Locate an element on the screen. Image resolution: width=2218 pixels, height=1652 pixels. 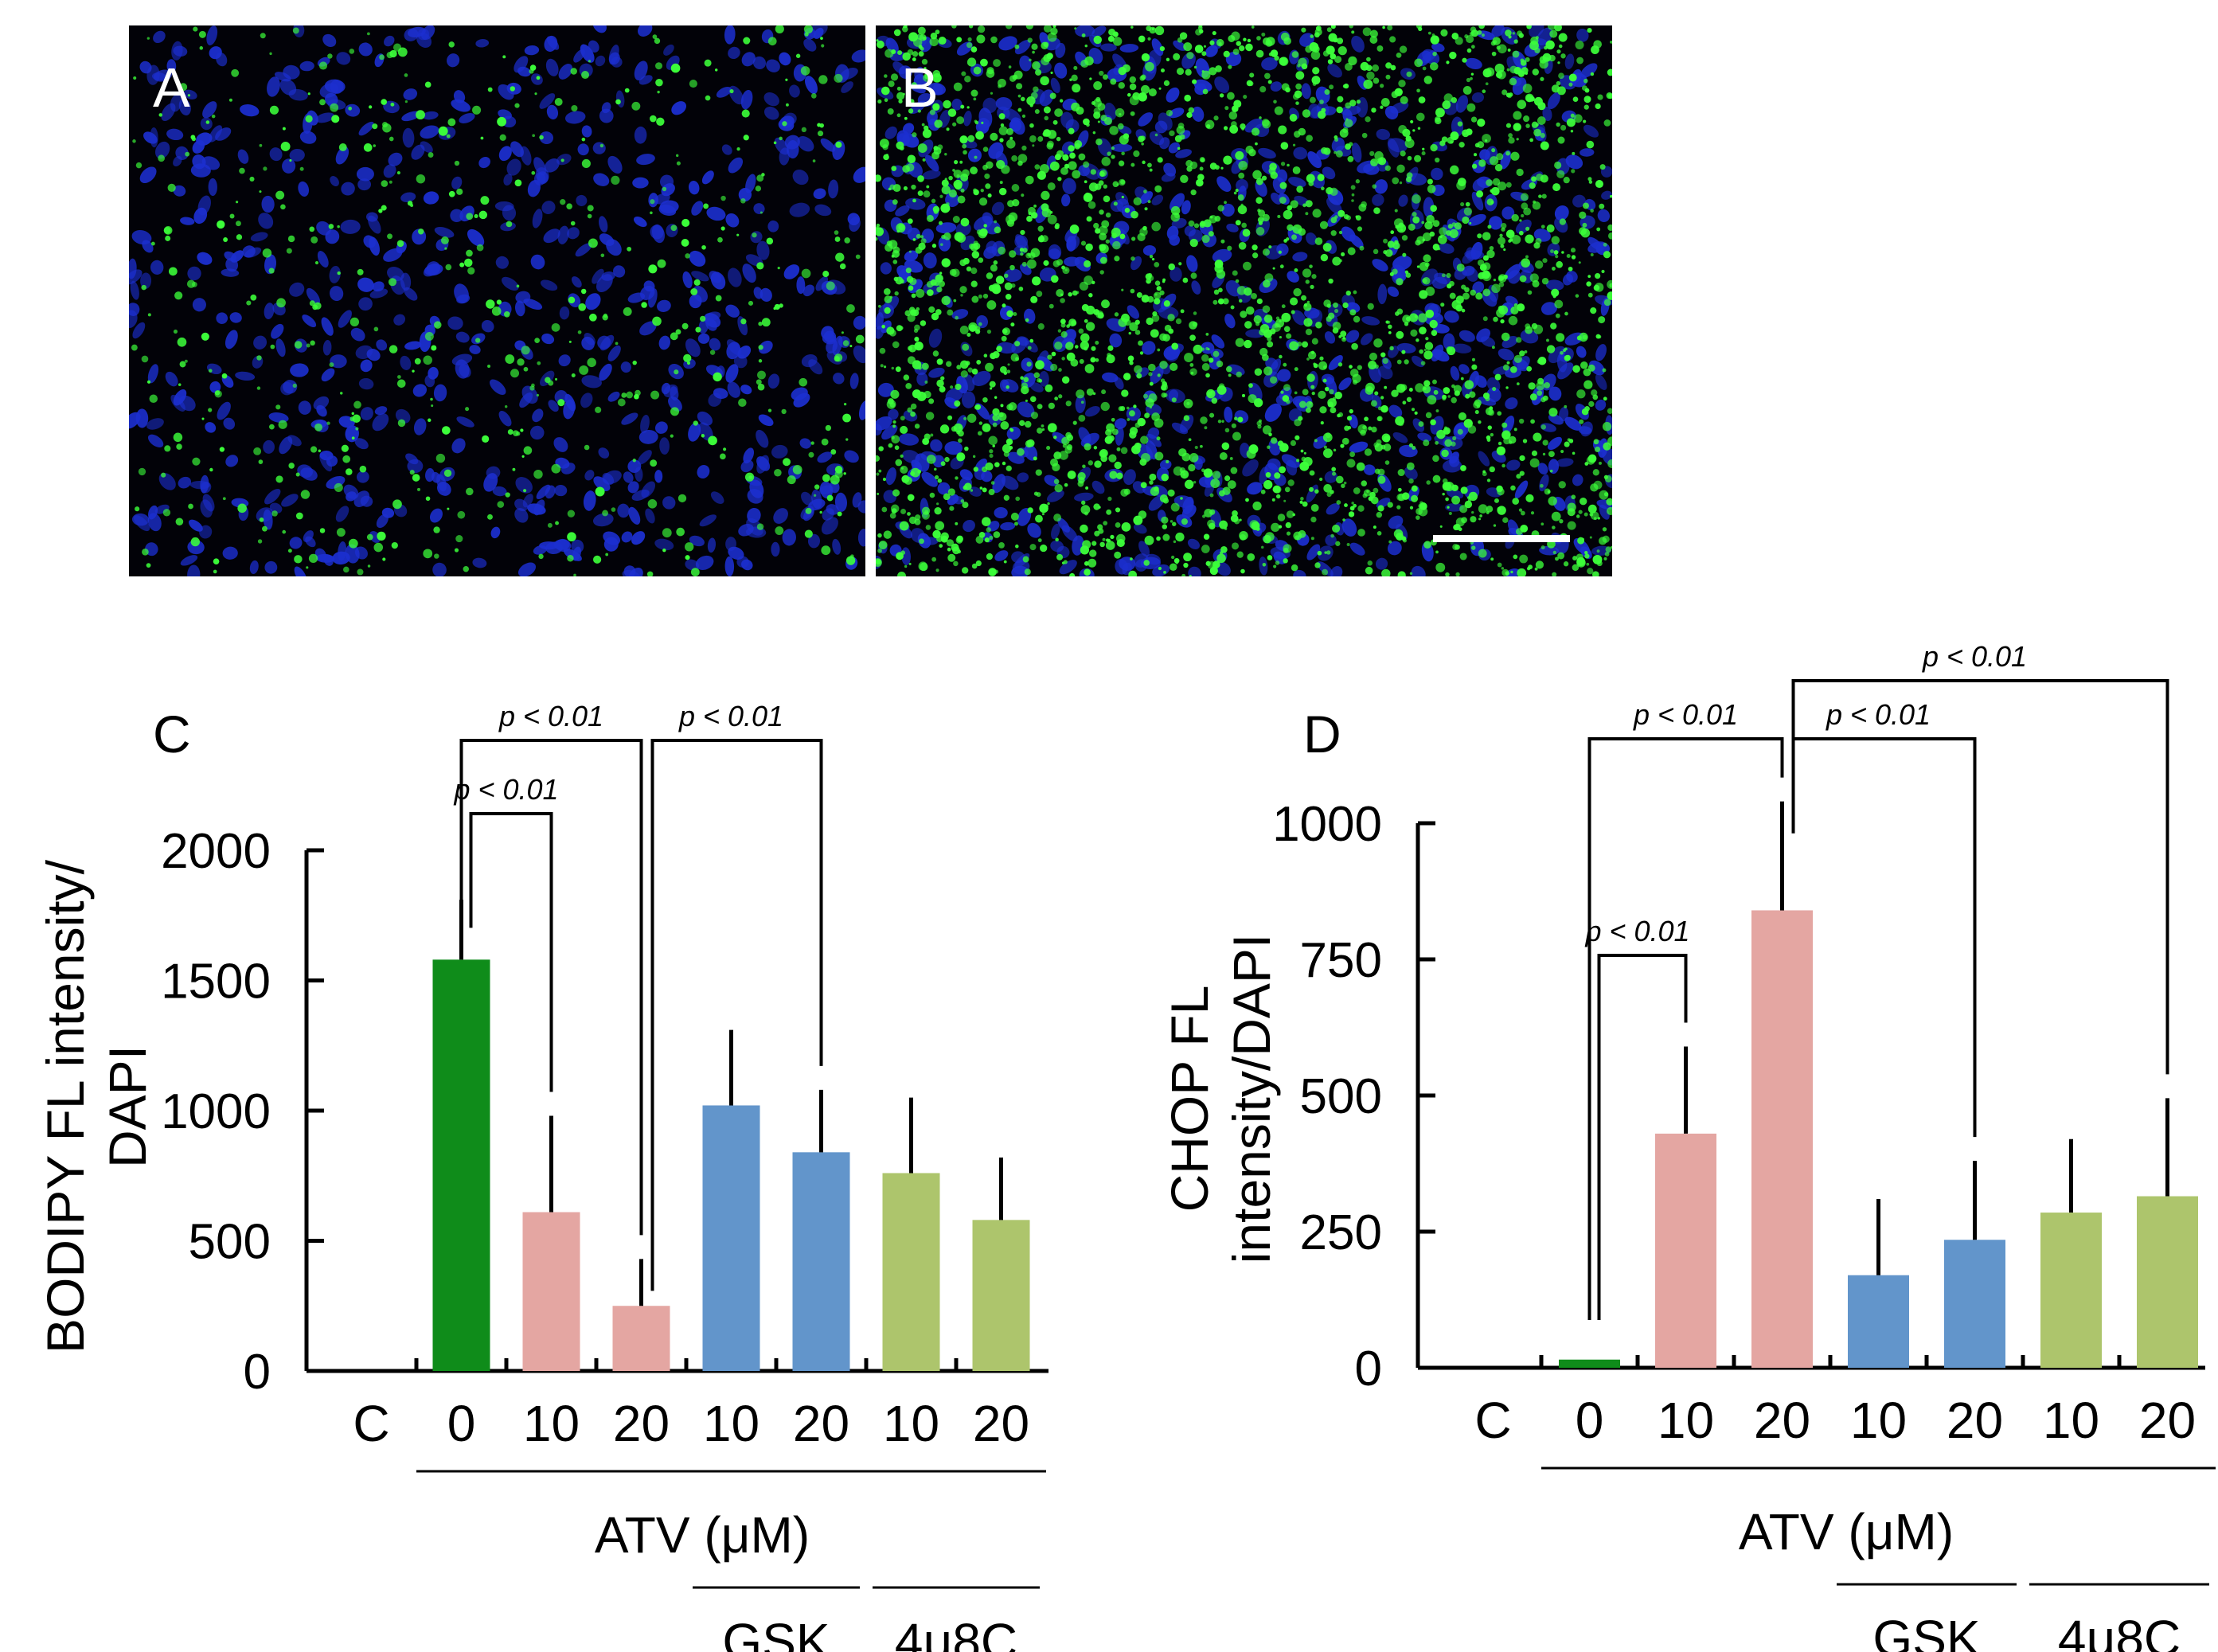
y-tick-label: 2000 is located at coordinates (216, 851).